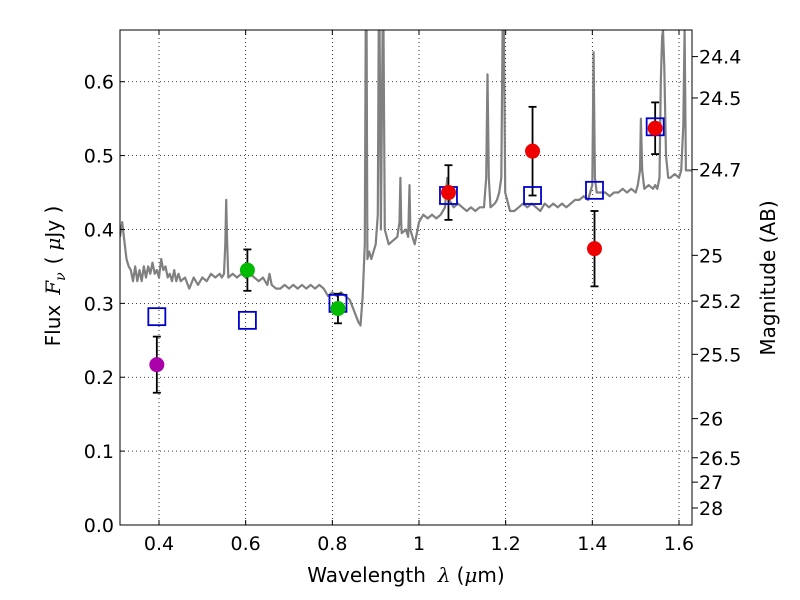  I want to click on y-tick-label: 0.1, so click(99, 452).